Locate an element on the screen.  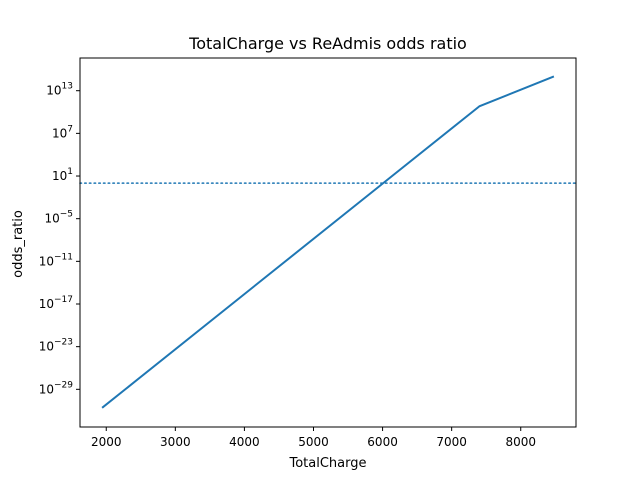
x-tick-label: 6000 is located at coordinates (382, 442).